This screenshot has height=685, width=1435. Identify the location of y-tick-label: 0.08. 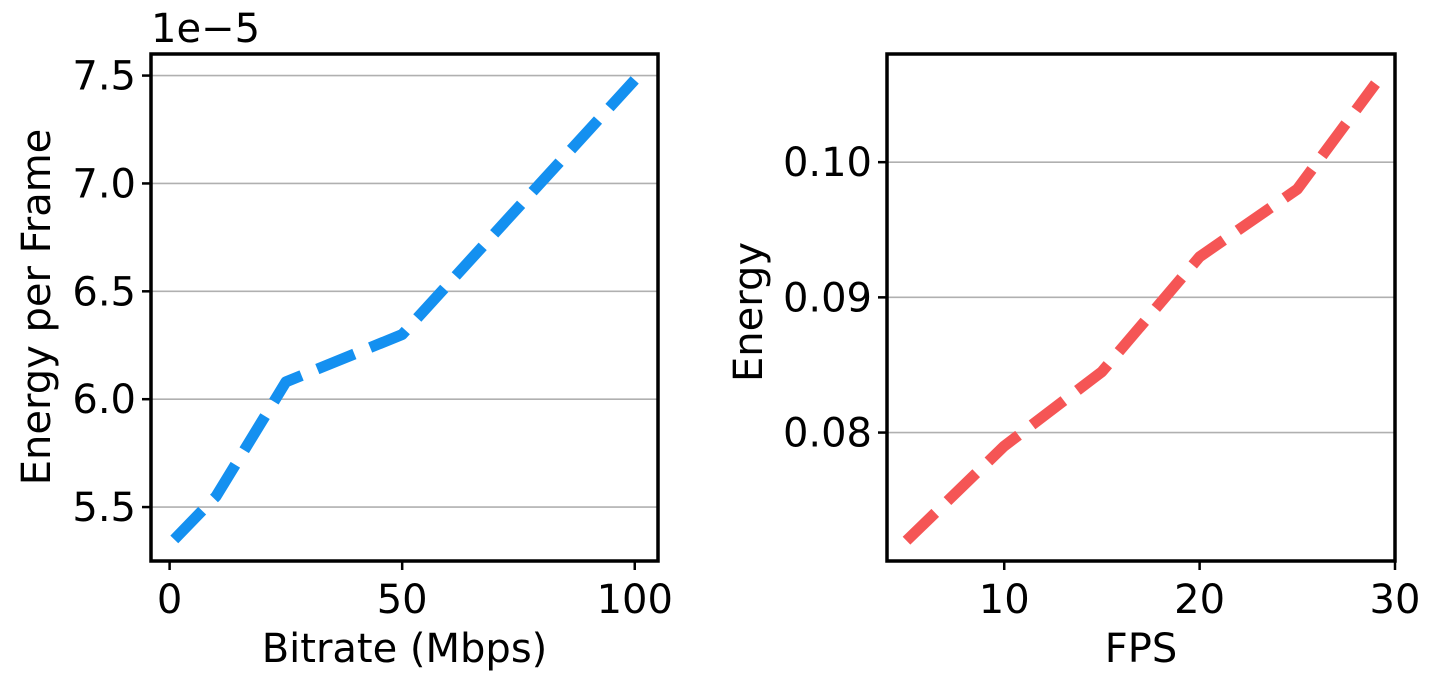
(827, 434).